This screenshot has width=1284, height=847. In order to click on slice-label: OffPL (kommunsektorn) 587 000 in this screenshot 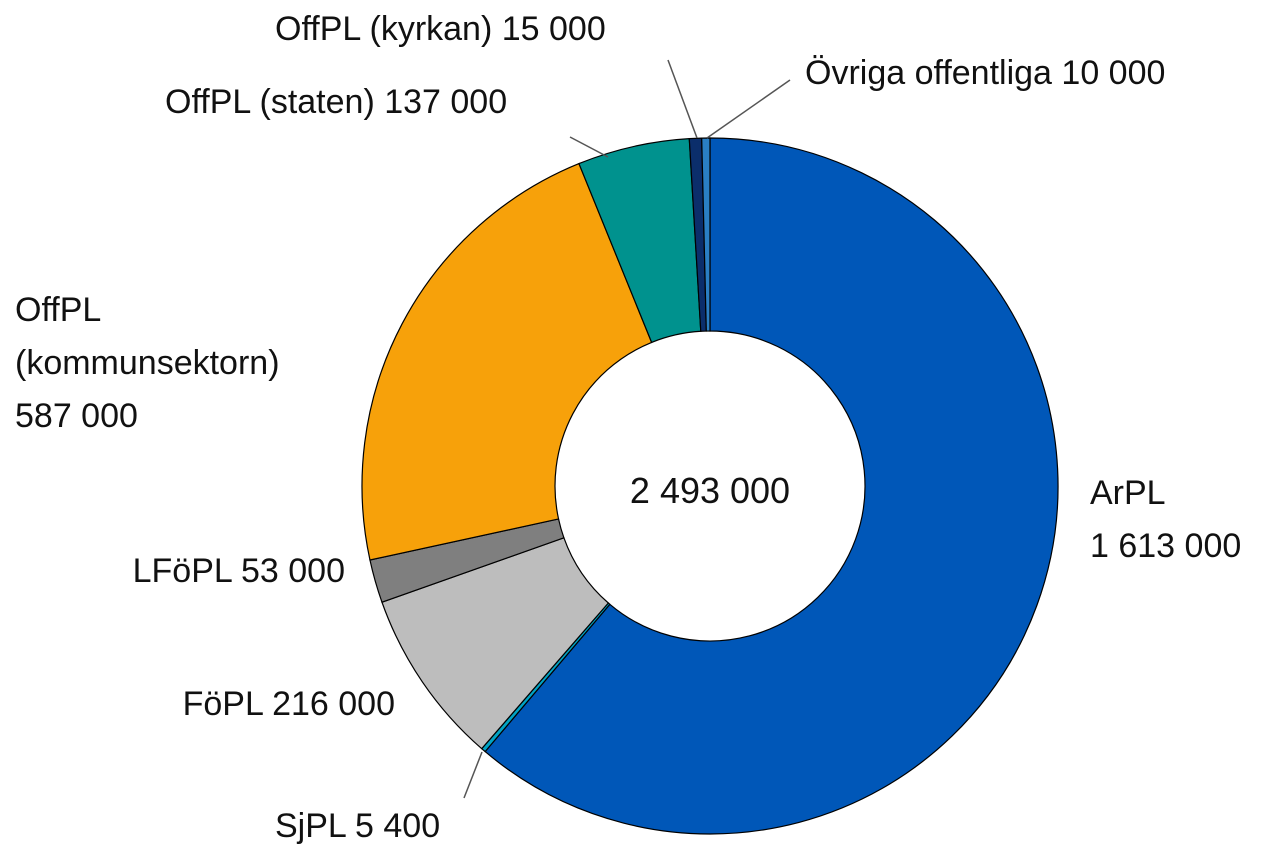, I will do `click(187, 363)`.